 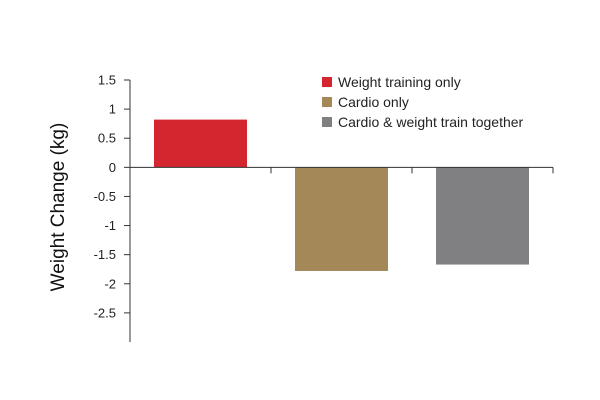 I want to click on legend-label: Cardio only, so click(x=373, y=102).